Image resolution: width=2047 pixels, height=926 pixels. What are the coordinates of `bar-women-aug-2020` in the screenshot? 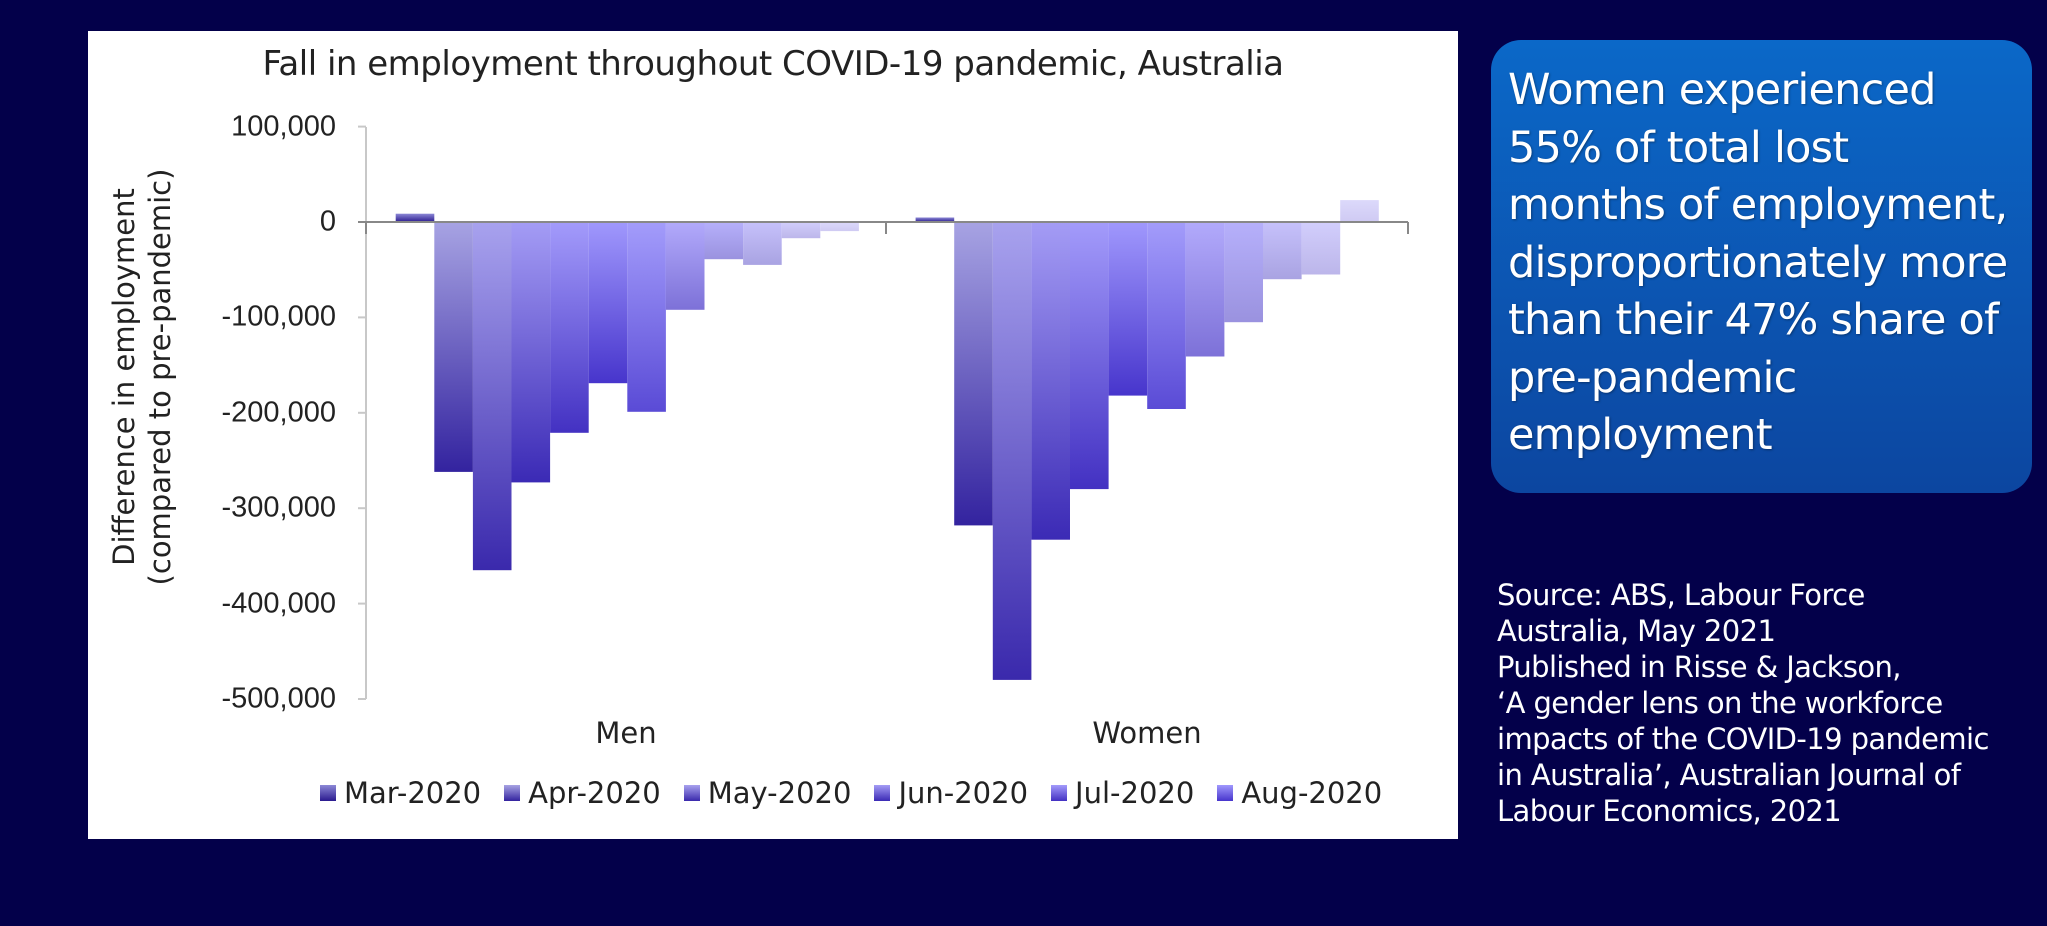 It's located at (1128, 309).